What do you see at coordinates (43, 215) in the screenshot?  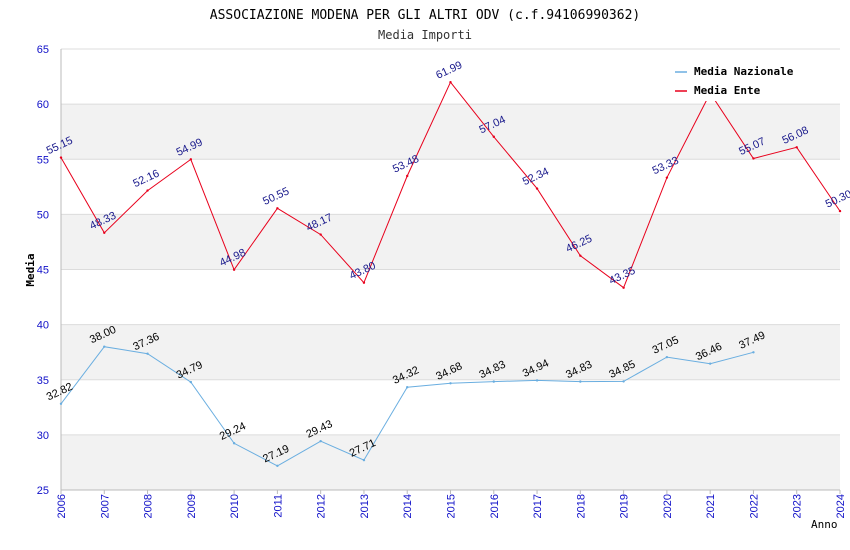 I see `y-tick-label: 50` at bounding box center [43, 215].